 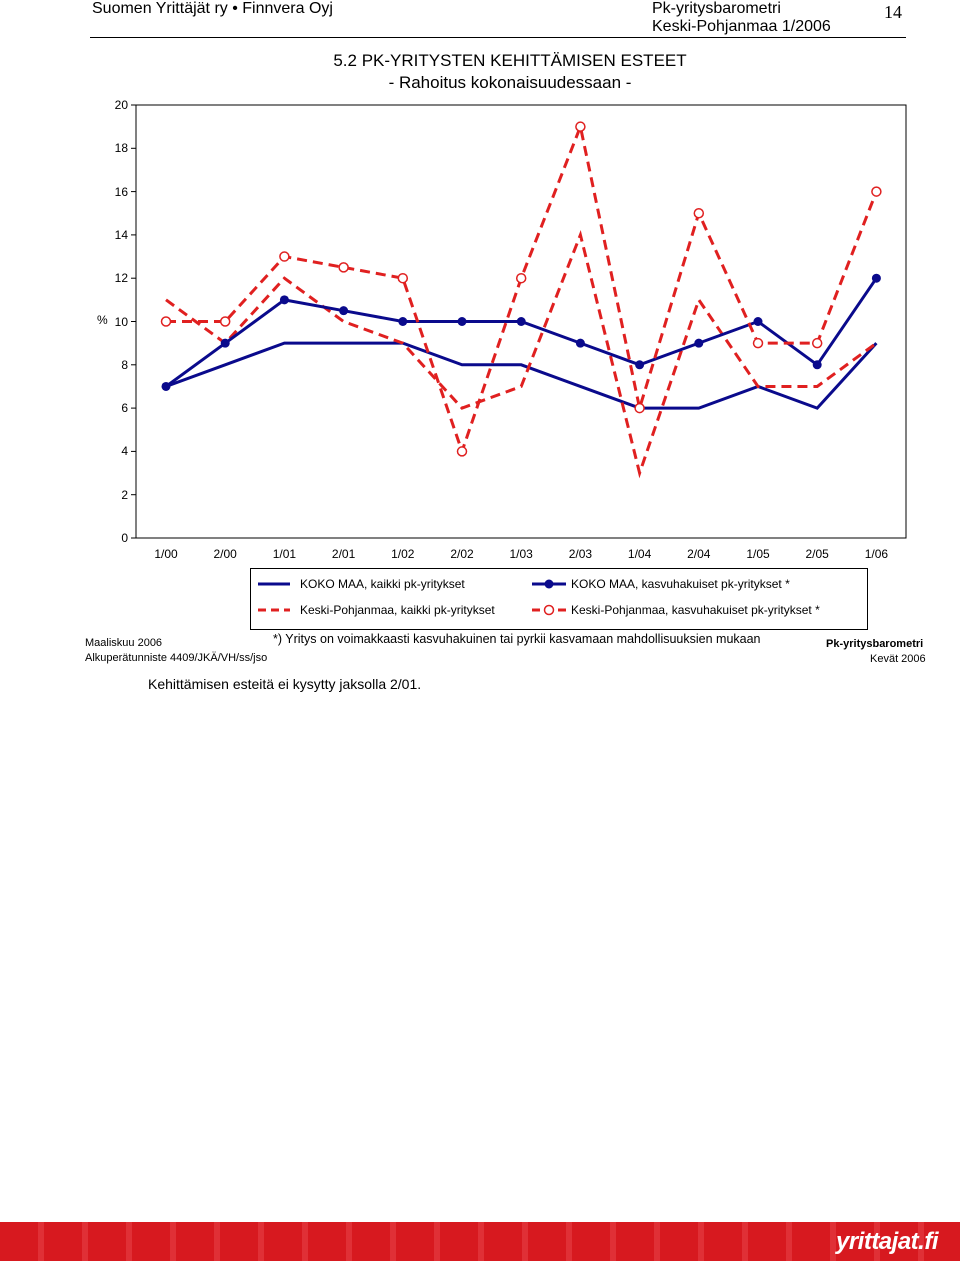 I want to click on x-tick-label: 1/04, so click(x=639, y=554).